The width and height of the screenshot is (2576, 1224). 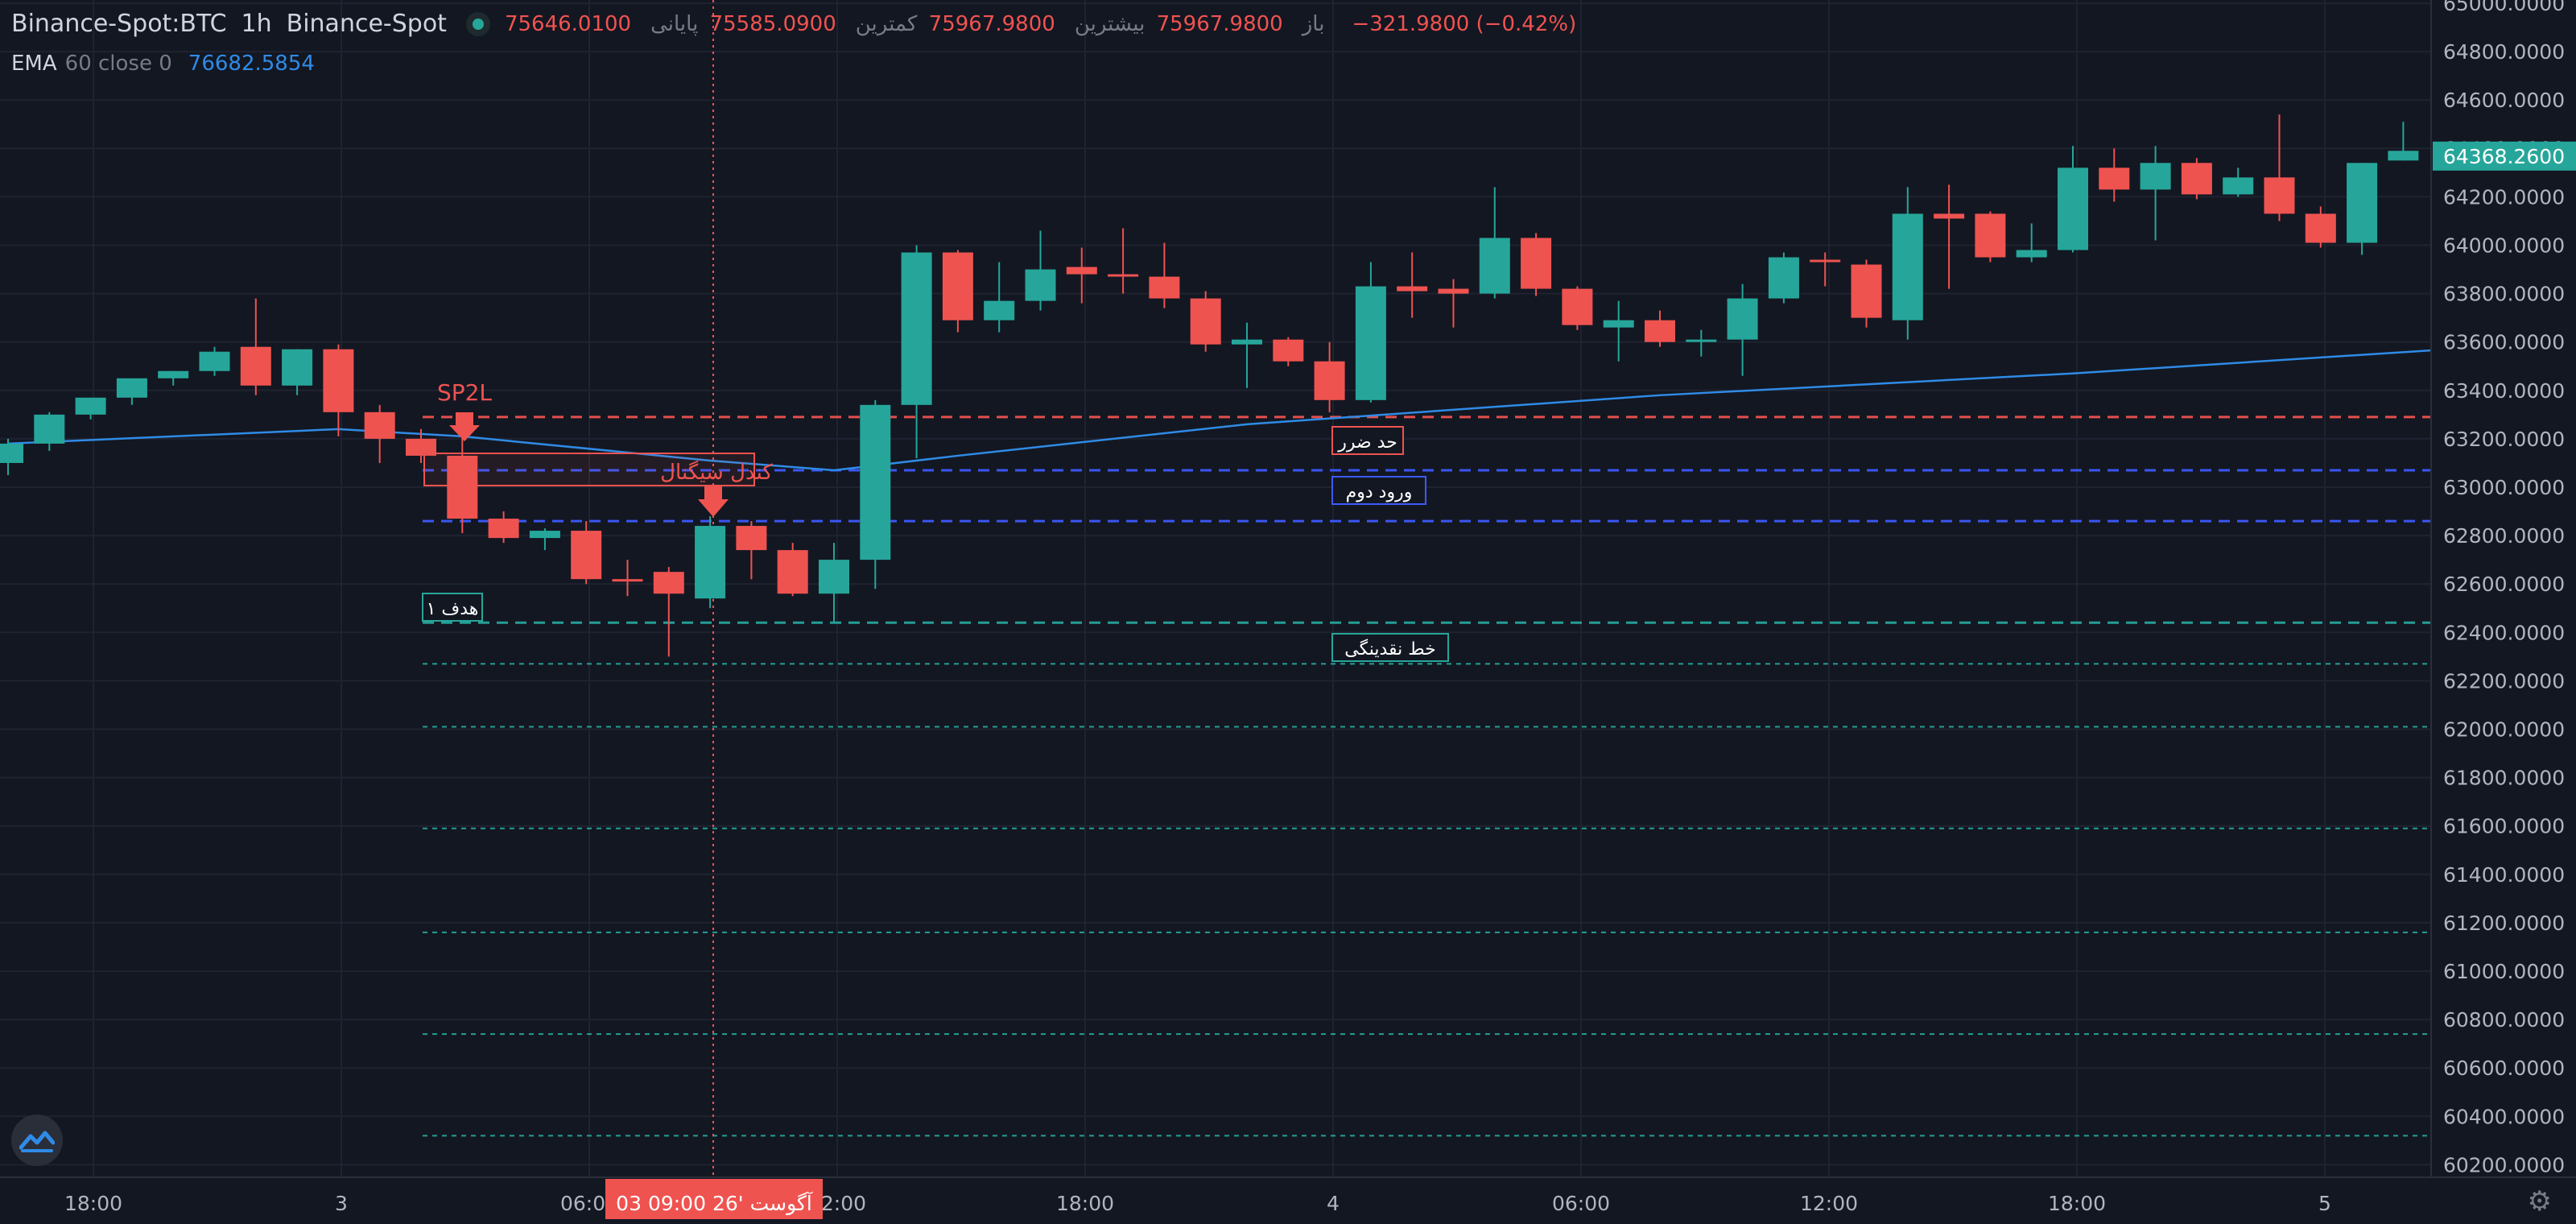 What do you see at coordinates (119, 24) in the screenshot?
I see `legend-symbol: Binance-Spot:BTC` at bounding box center [119, 24].